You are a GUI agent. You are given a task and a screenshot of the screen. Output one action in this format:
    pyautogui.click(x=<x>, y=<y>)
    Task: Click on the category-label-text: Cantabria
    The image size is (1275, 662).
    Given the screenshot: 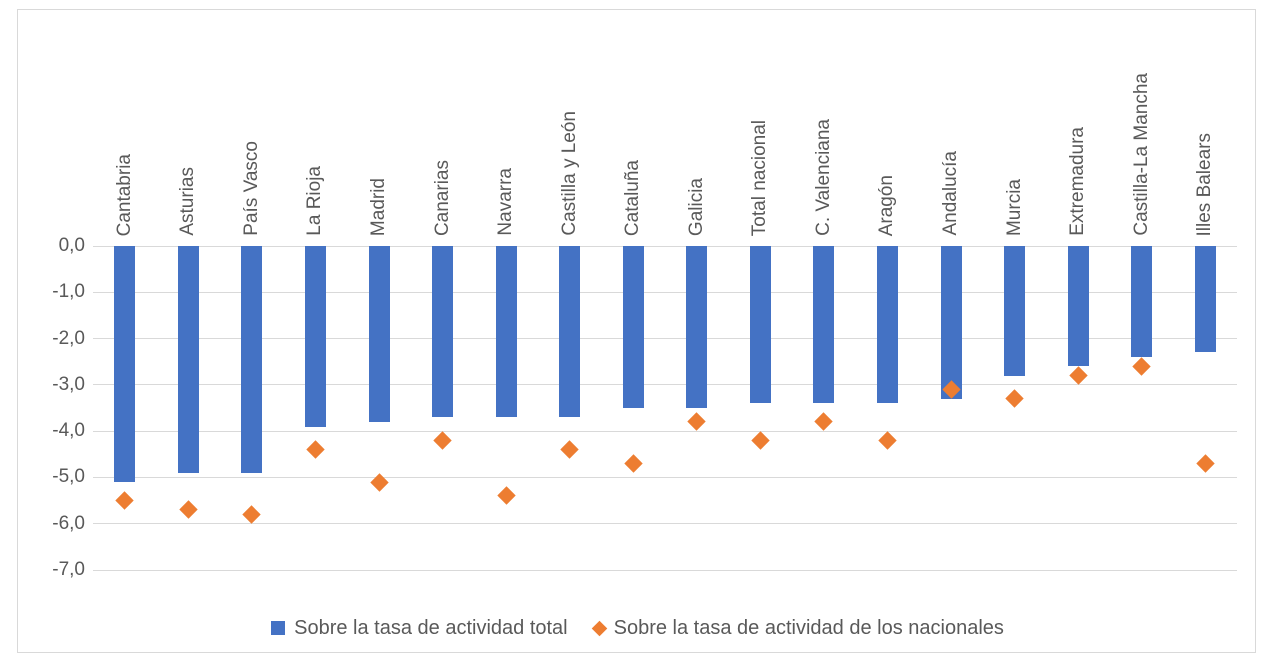 What is the action you would take?
    pyautogui.click(x=124, y=194)
    